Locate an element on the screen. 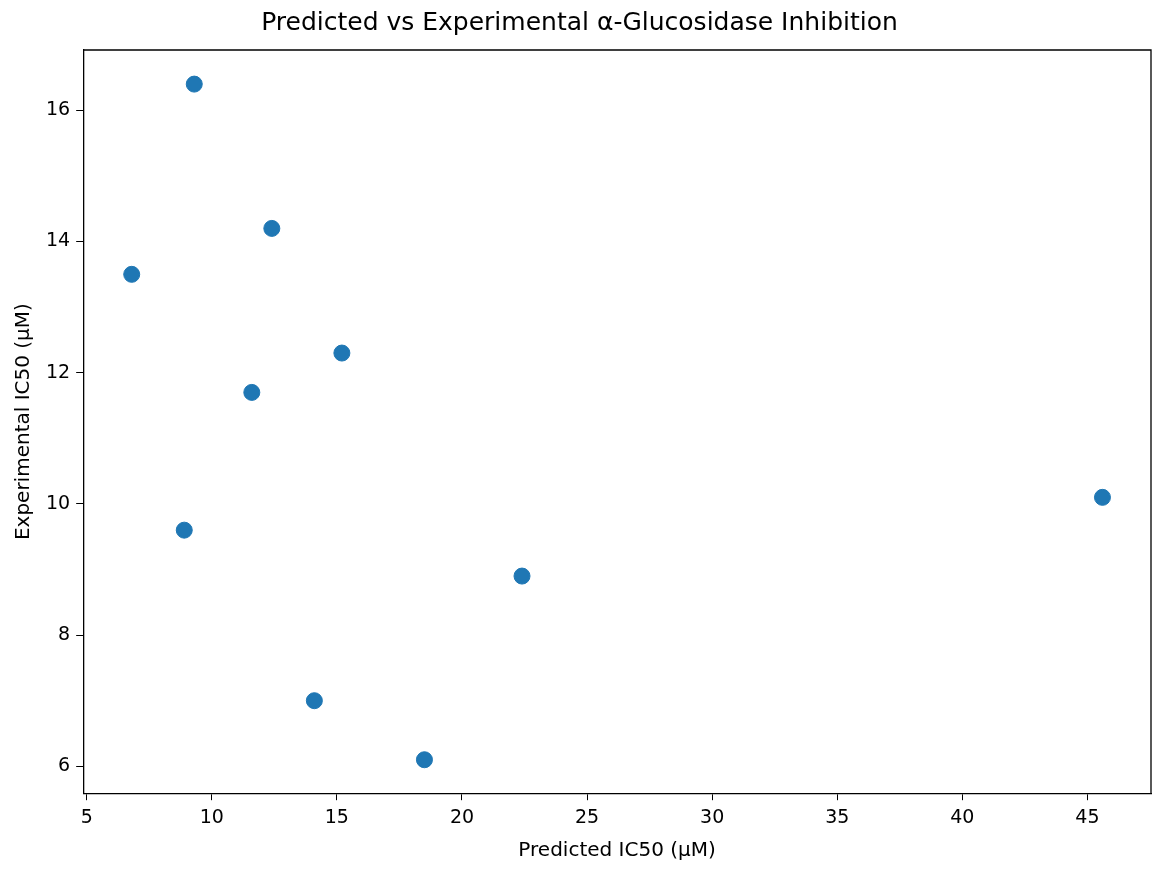 The width and height of the screenshot is (1171, 873). y-tick-label: 14 is located at coordinates (58, 239).